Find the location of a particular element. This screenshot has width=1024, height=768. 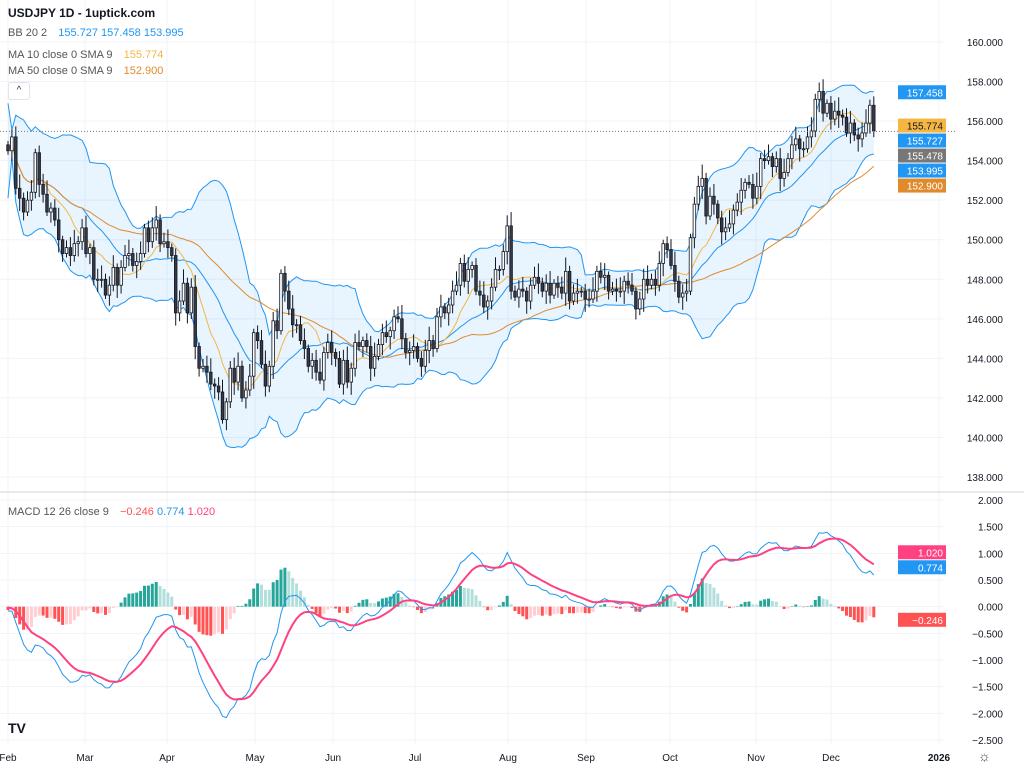

chevron-up-icon: ^ is located at coordinates (19, 91).